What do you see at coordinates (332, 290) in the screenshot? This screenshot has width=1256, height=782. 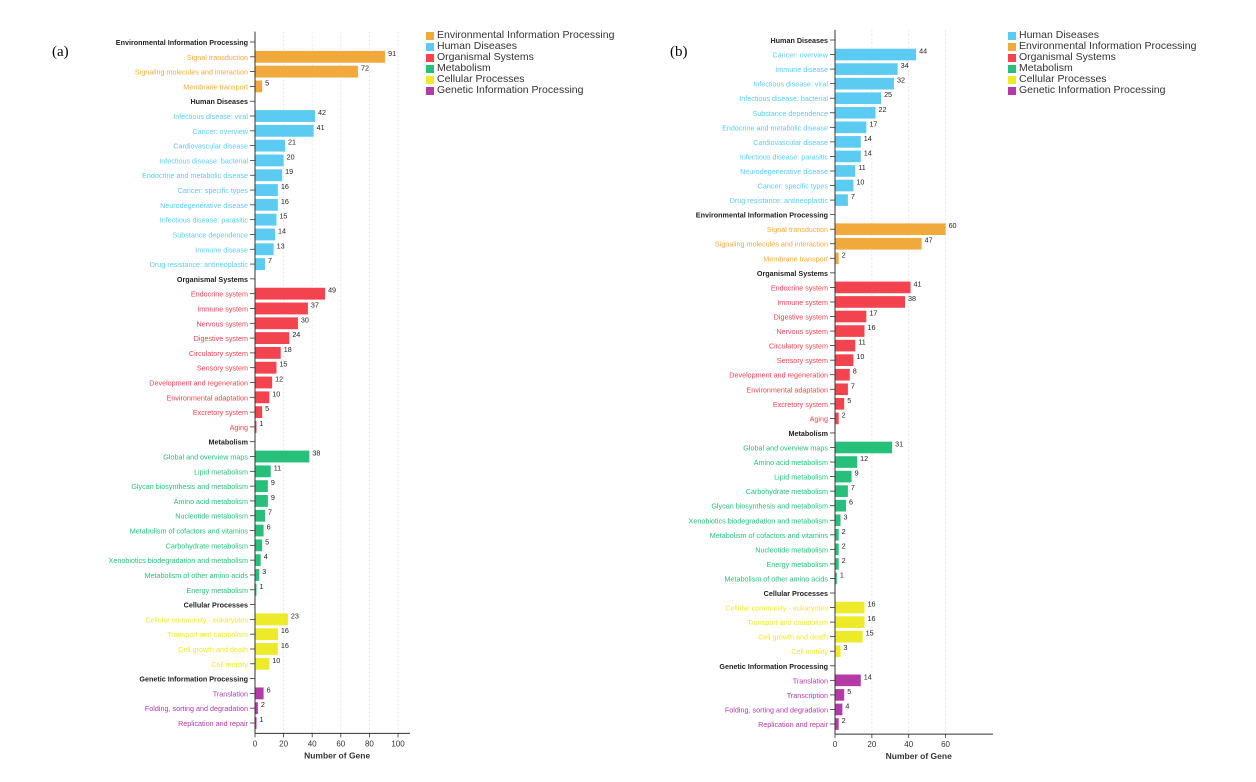 I see `bar-value-endocrine-system: 49` at bounding box center [332, 290].